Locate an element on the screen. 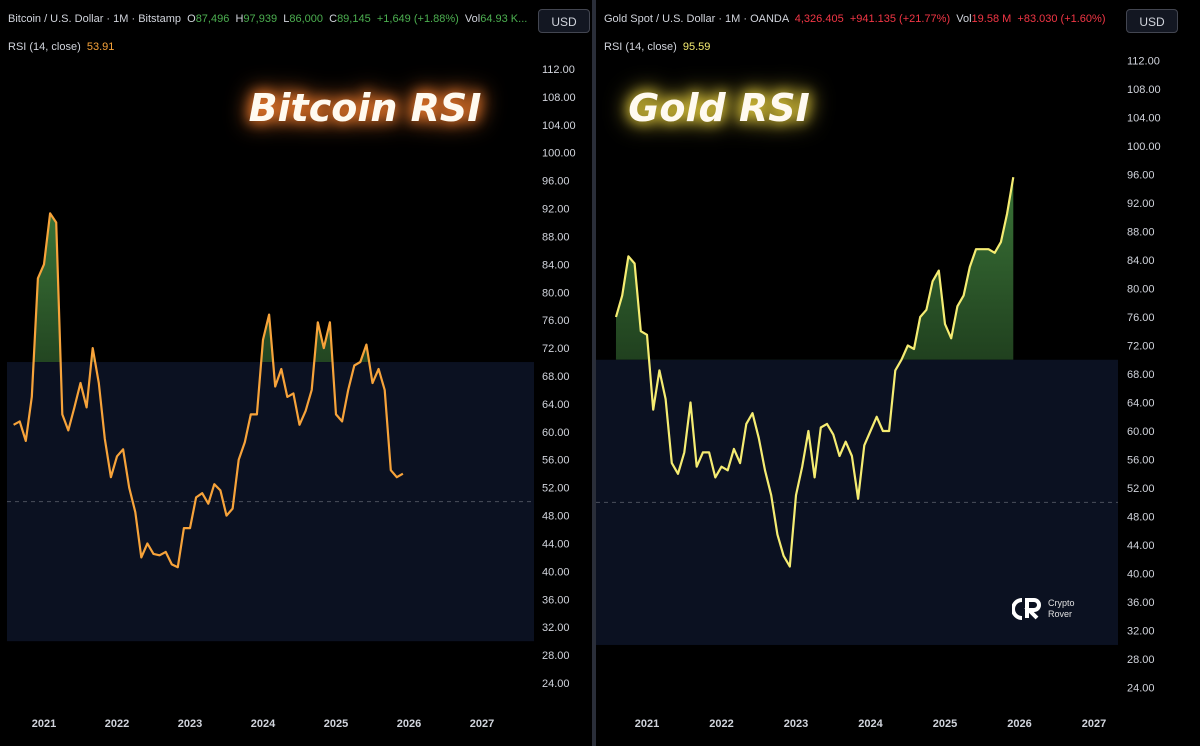 This screenshot has width=1200, height=746. gold-y-tick: 108.00 is located at coordinates (1144, 90).